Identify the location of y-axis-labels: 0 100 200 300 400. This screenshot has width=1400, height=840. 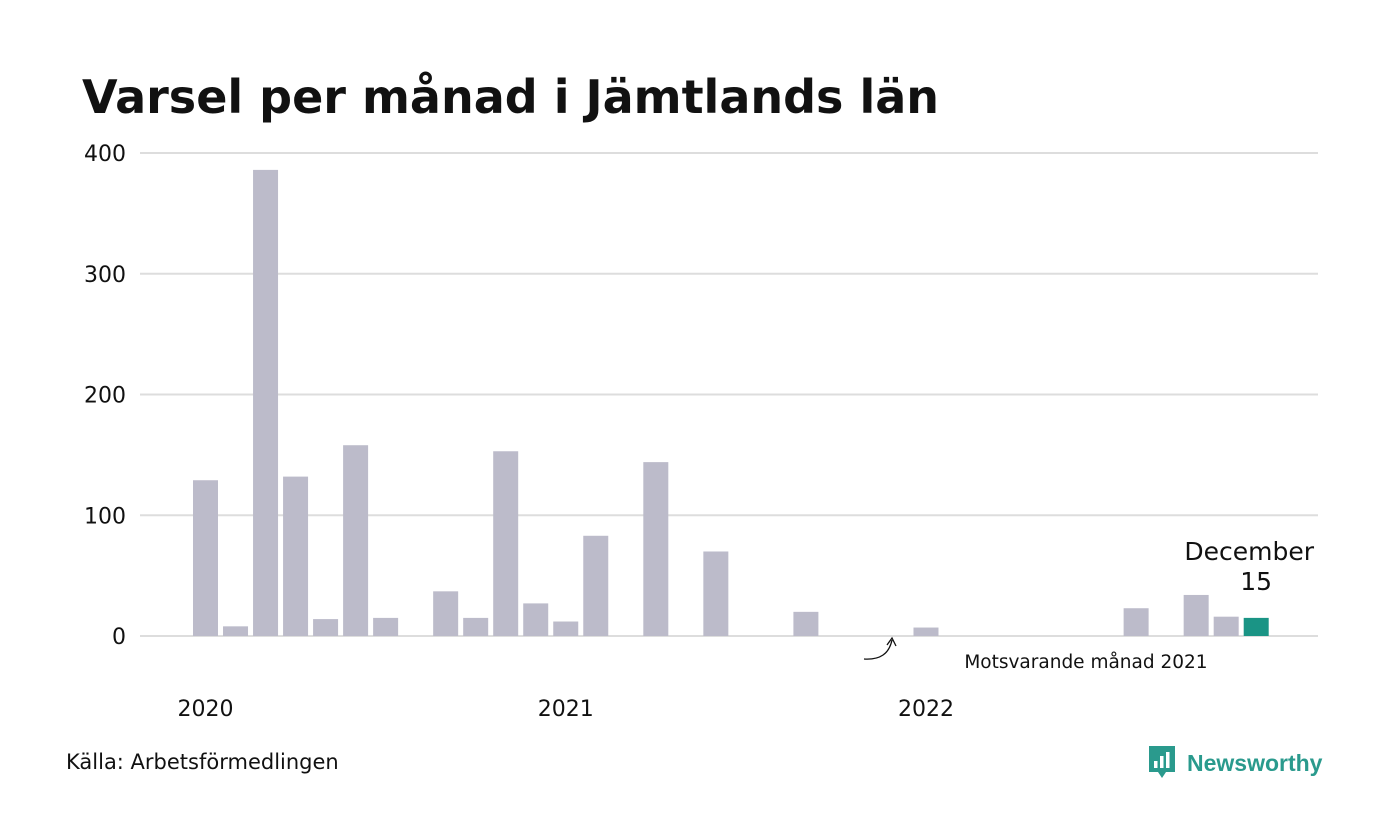
(105, 396).